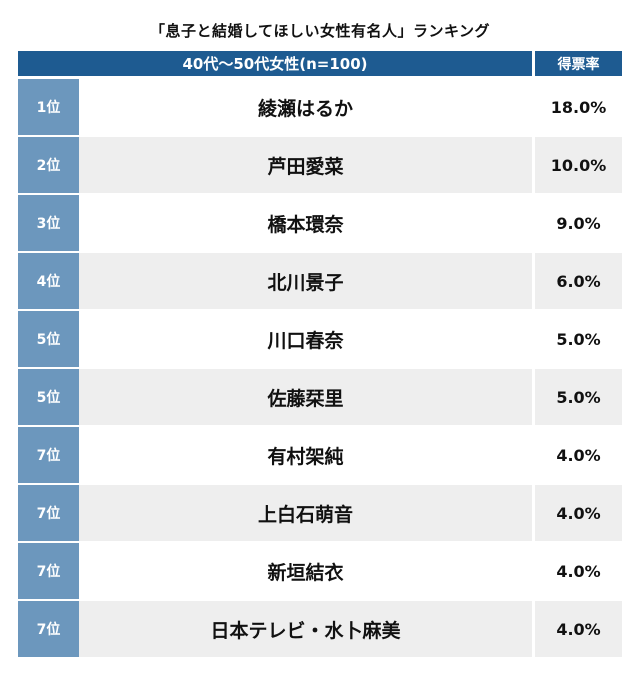 This screenshot has height=675, width=640. I want to click on table-row: 7位 新垣結衣 4.0%, so click(320, 571).